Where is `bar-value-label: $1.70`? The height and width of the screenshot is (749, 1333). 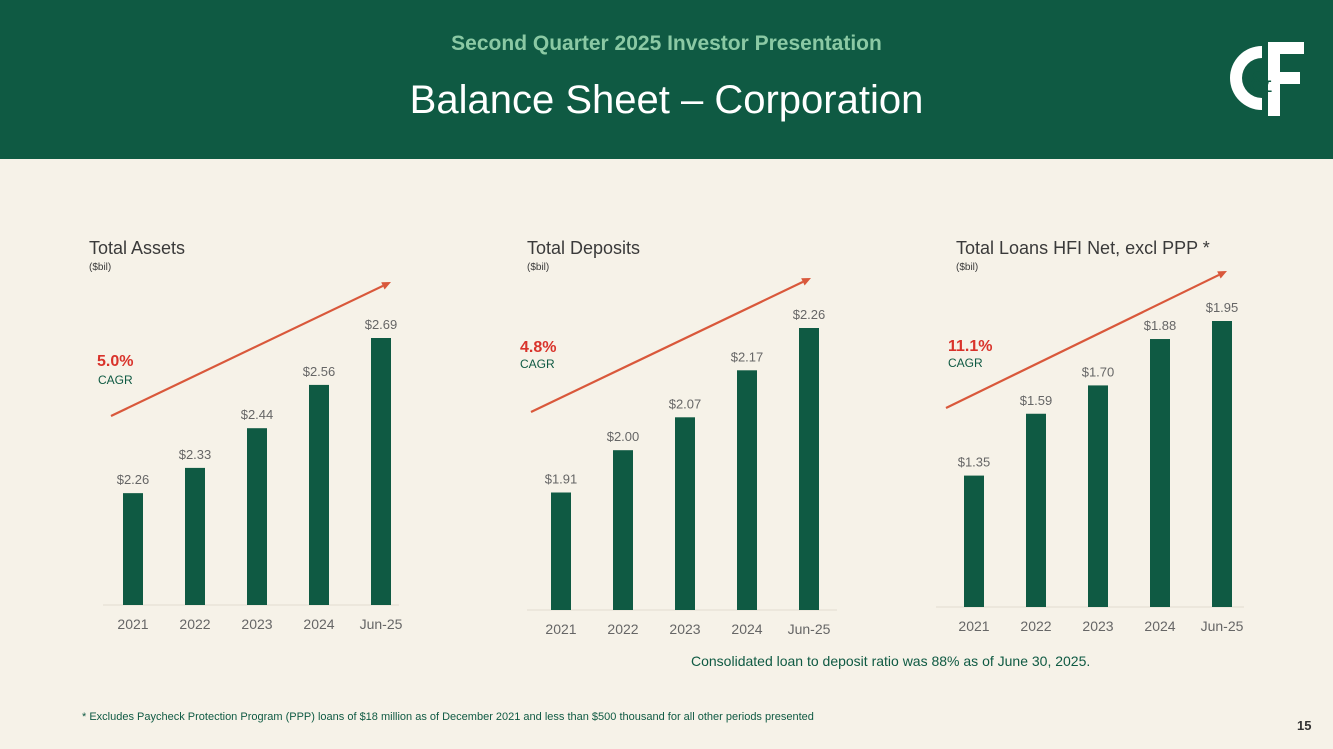 bar-value-label: $1.70 is located at coordinates (1098, 371).